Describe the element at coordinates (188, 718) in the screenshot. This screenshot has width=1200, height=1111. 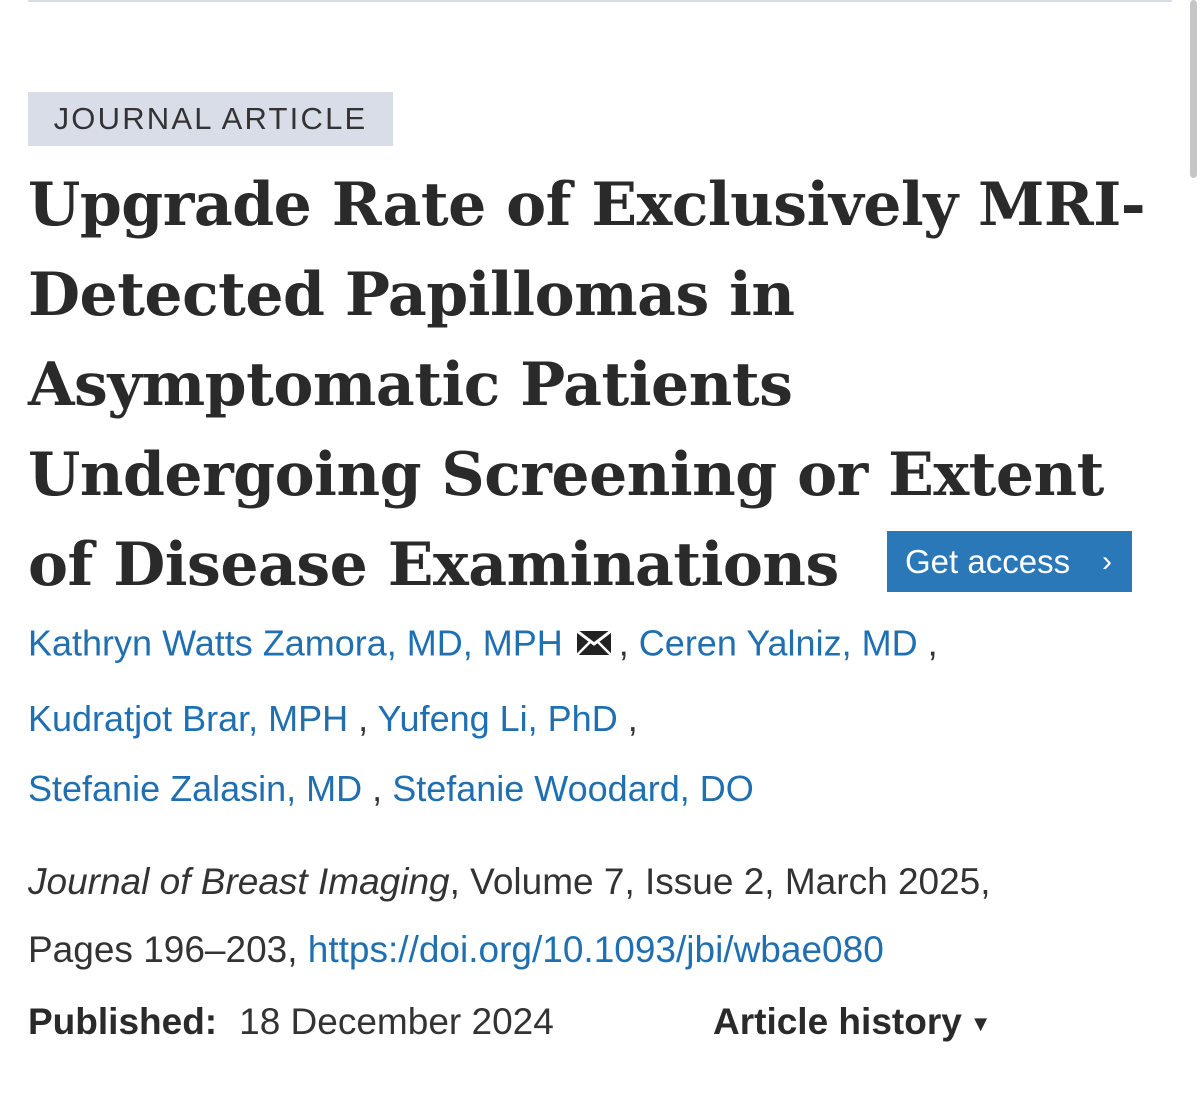
I see `author-link: Kudratjot Brar, MPH` at that location.